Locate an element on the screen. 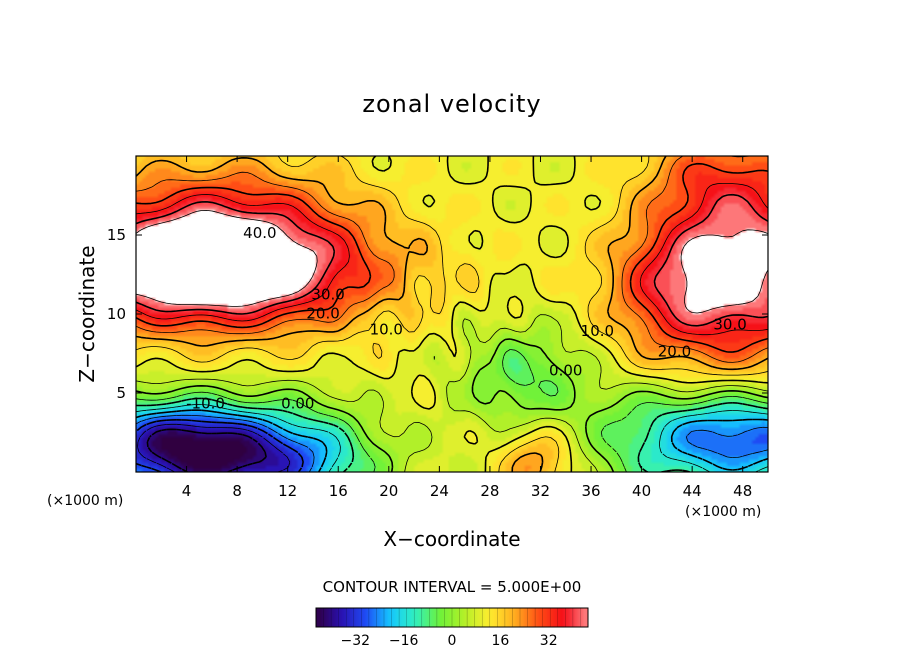 This screenshot has height=654, width=904. x-tick-label: 16 is located at coordinates (338, 491).